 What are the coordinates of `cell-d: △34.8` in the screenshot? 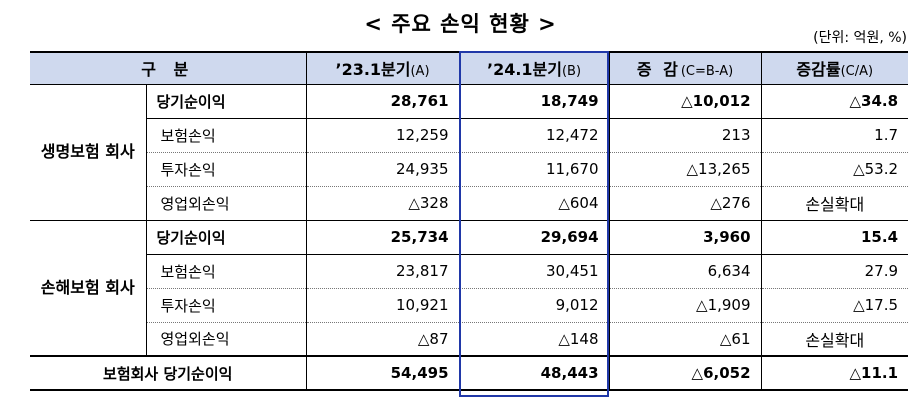 It's located at (874, 101).